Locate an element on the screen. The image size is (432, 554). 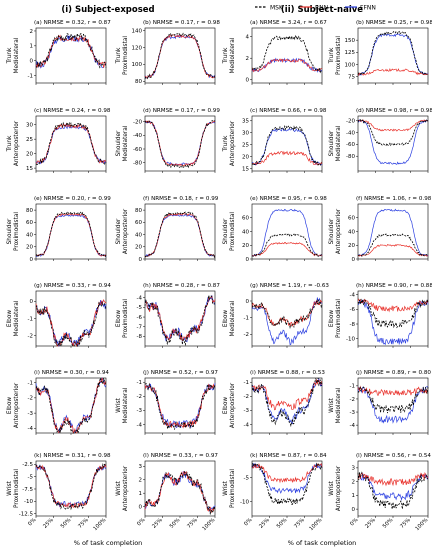
x-axis-label-left: % of task completion is located at coordinates (108, 543).